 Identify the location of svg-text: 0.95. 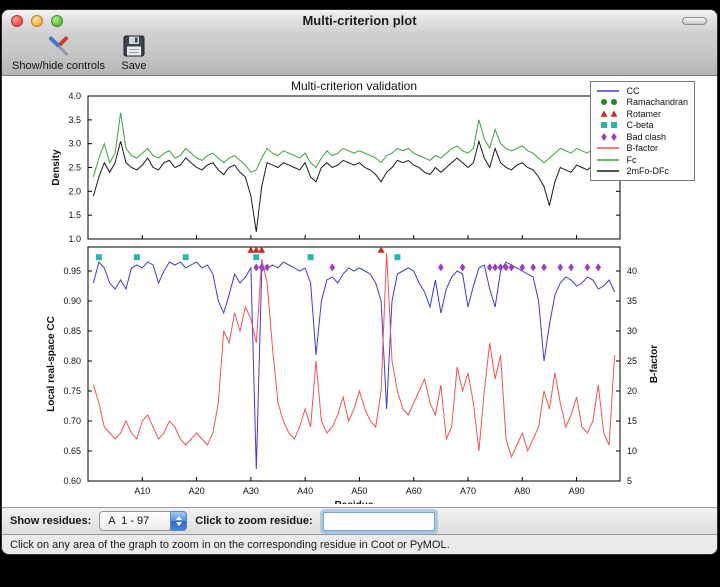
(72, 271).